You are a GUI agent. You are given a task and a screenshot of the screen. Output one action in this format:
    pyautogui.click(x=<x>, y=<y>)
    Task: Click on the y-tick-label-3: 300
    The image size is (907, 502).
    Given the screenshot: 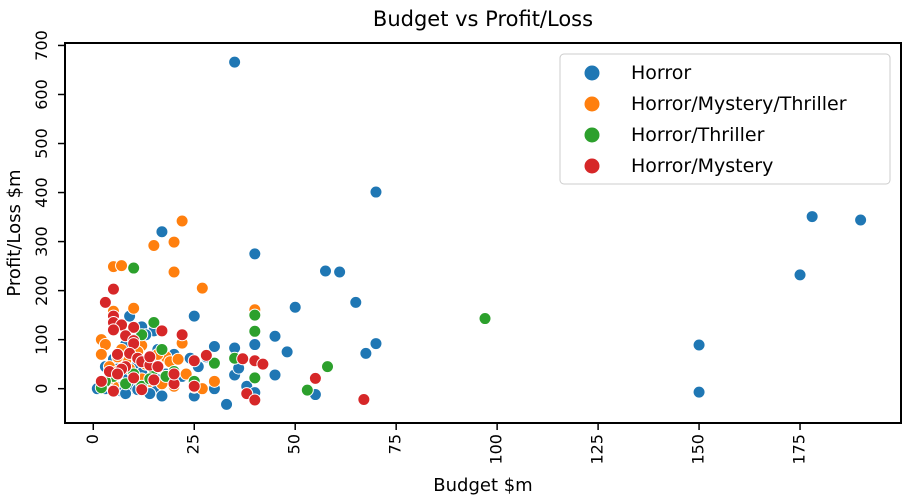 What is the action you would take?
    pyautogui.click(x=41, y=241)
    